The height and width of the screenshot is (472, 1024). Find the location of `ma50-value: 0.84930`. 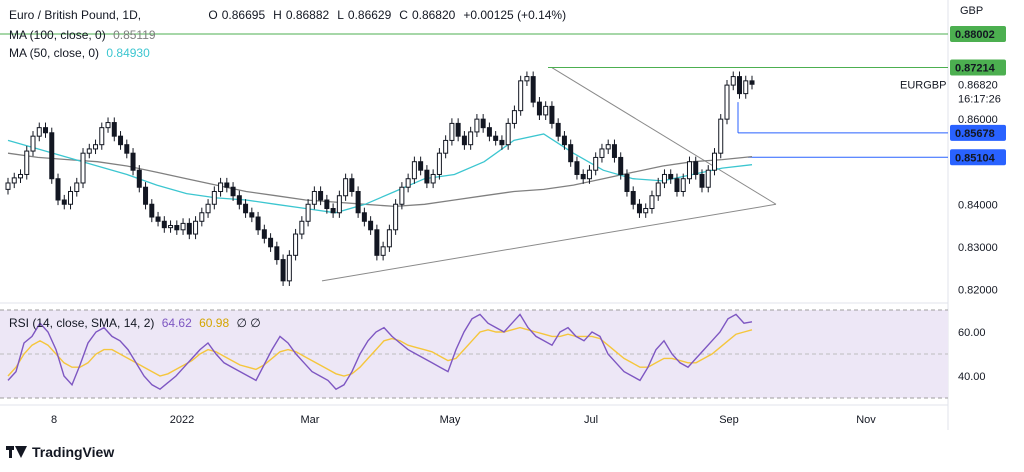

ma50-value: 0.84930 is located at coordinates (128, 53).